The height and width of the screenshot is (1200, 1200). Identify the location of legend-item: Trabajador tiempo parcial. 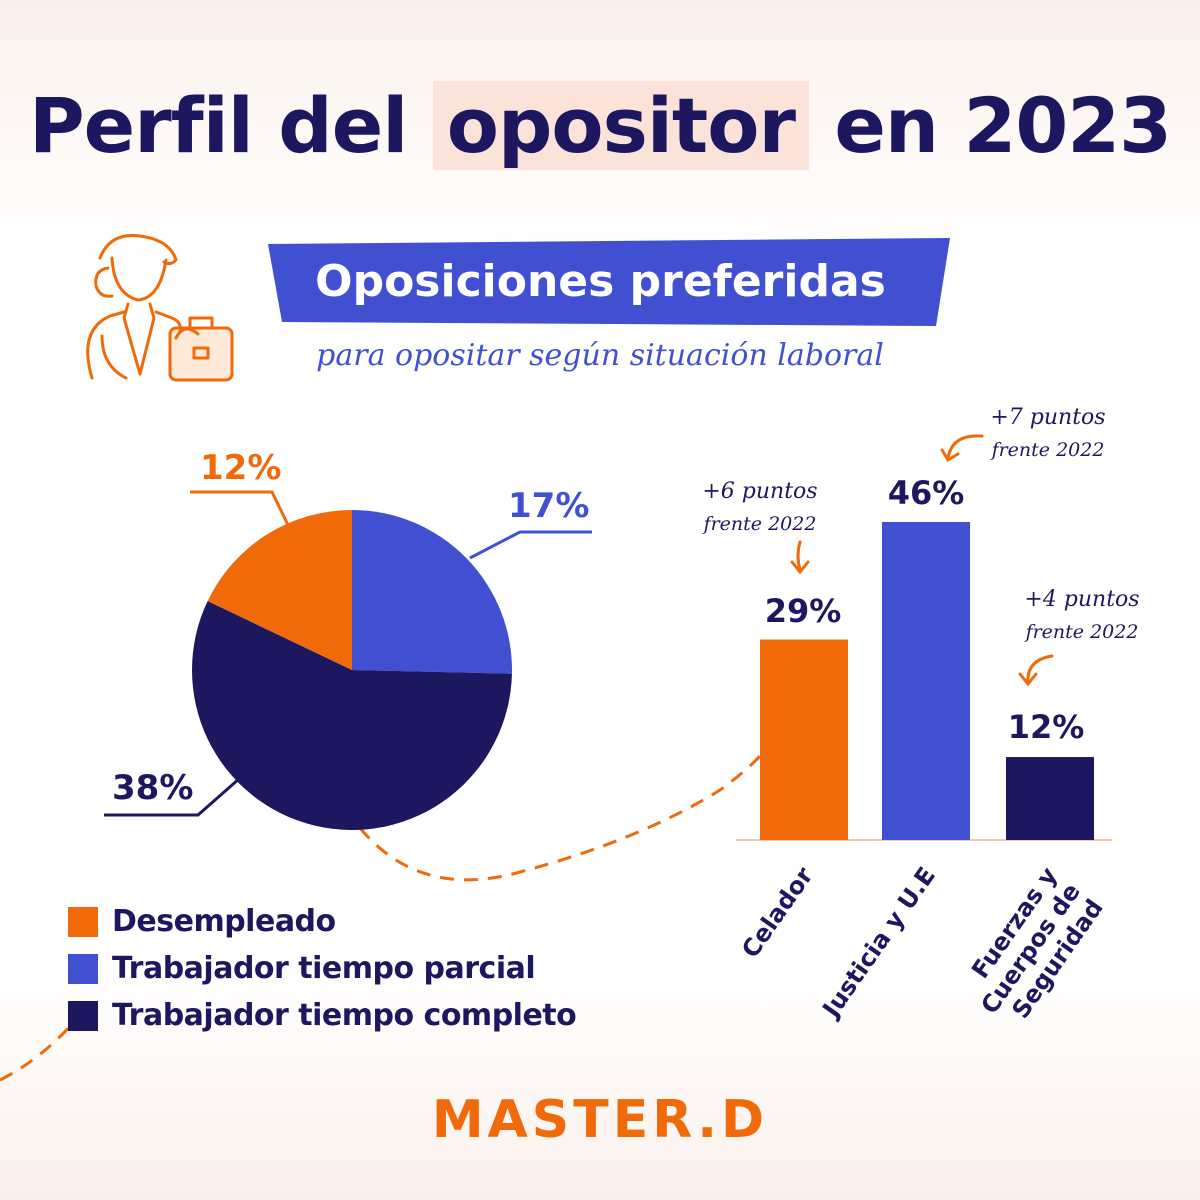
(322, 968).